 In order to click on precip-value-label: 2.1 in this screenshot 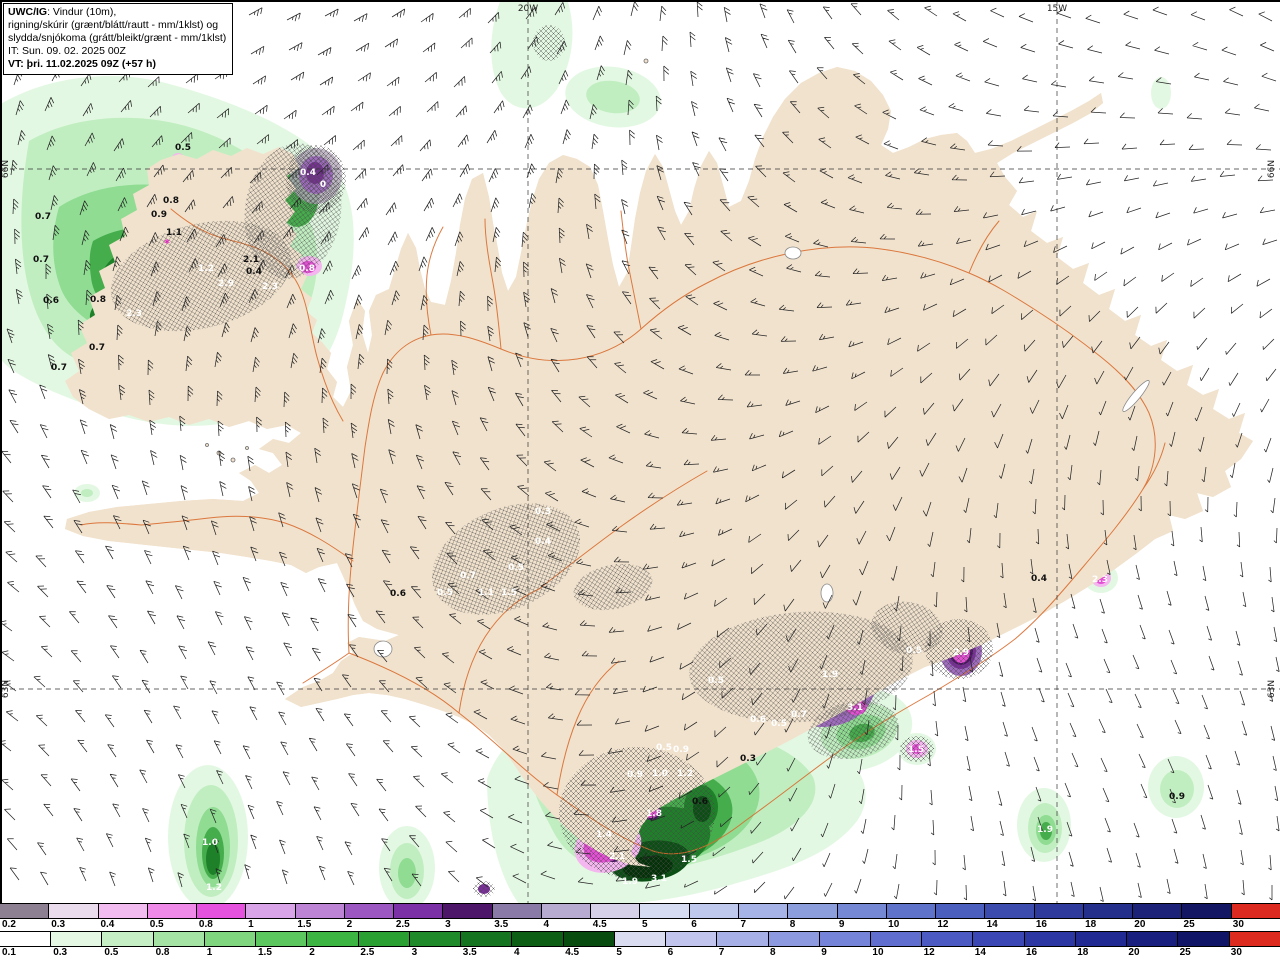, I will do `click(251, 260)`.